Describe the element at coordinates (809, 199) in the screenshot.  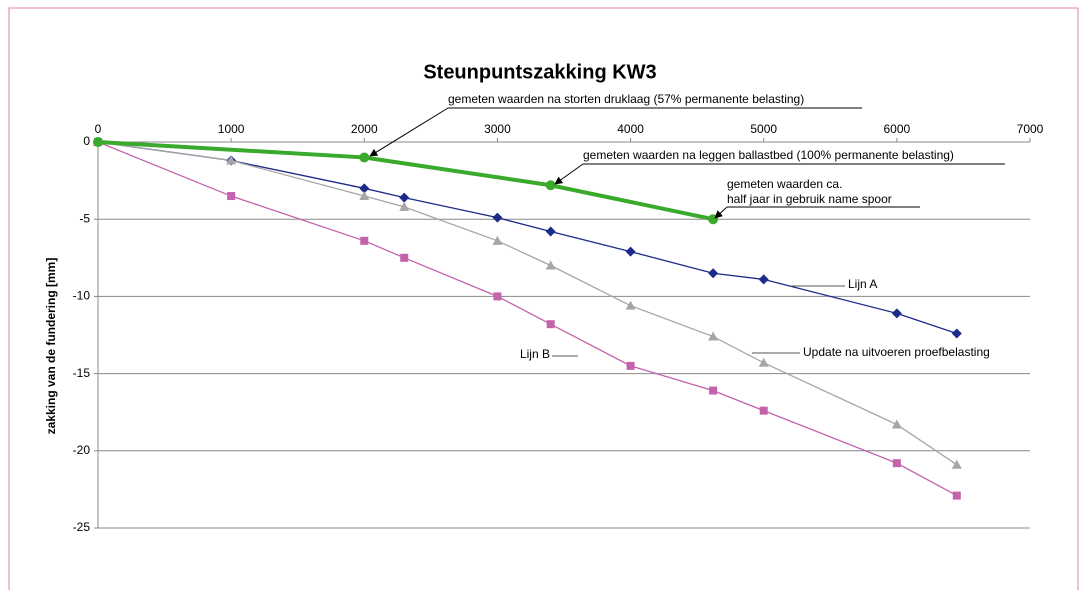
I see `annotation: half jaar in gebruik name spoor` at that location.